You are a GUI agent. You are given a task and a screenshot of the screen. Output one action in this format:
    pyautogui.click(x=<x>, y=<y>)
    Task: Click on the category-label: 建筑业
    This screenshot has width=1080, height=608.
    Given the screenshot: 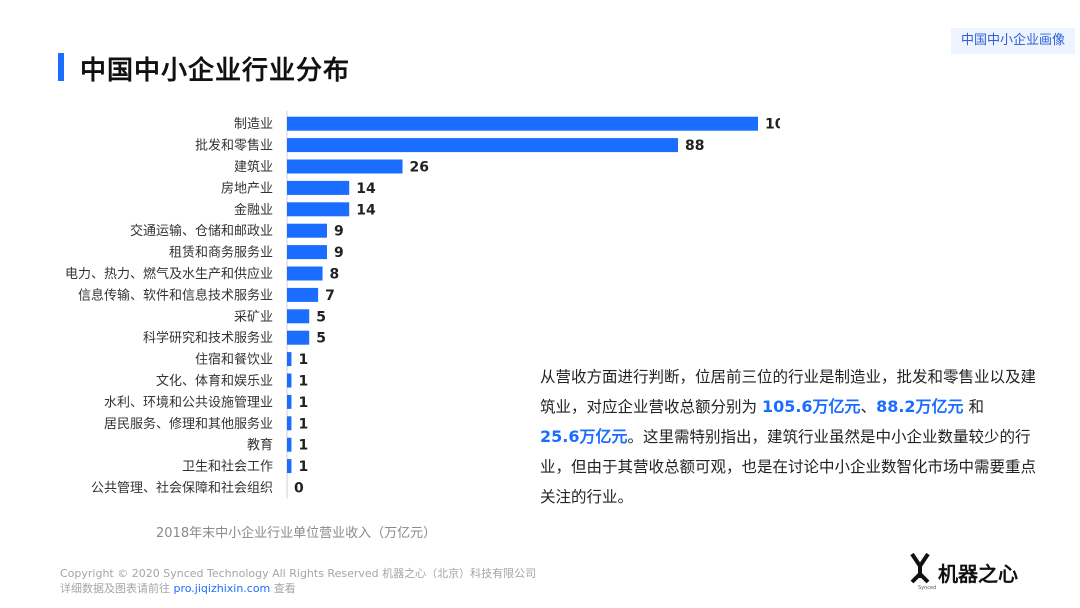 What is the action you would take?
    pyautogui.click(x=253, y=167)
    